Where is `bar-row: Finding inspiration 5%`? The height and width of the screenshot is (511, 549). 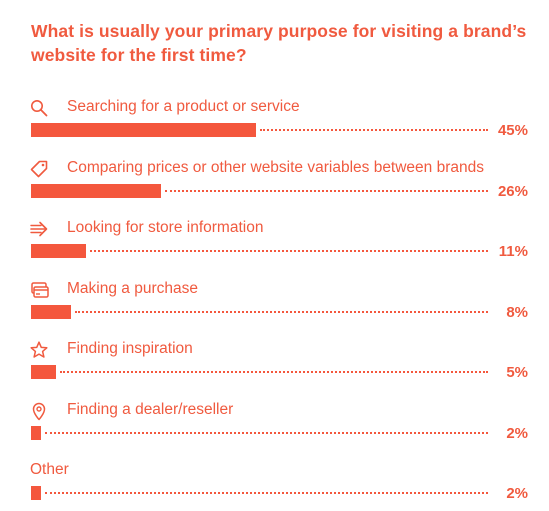 bar-row: Finding inspiration 5% is located at coordinates (274, 361).